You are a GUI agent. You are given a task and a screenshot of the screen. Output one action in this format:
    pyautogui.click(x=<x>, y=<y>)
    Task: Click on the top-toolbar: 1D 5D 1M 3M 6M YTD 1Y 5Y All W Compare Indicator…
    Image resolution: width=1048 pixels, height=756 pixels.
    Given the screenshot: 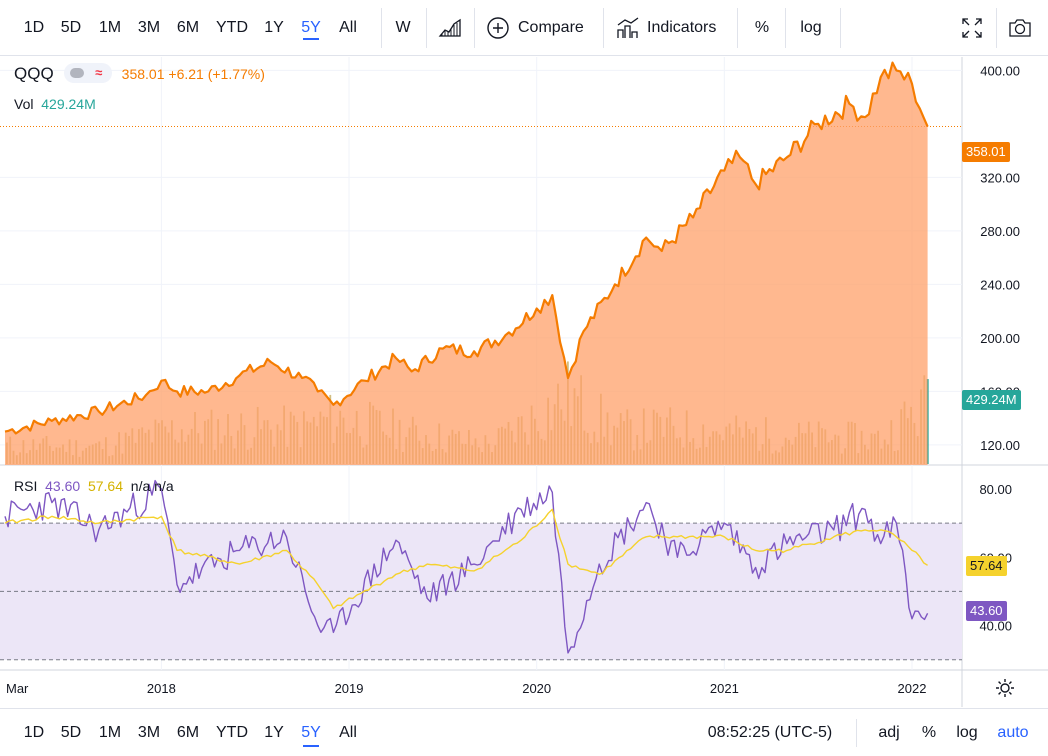 What is the action you would take?
    pyautogui.click(x=524, y=28)
    